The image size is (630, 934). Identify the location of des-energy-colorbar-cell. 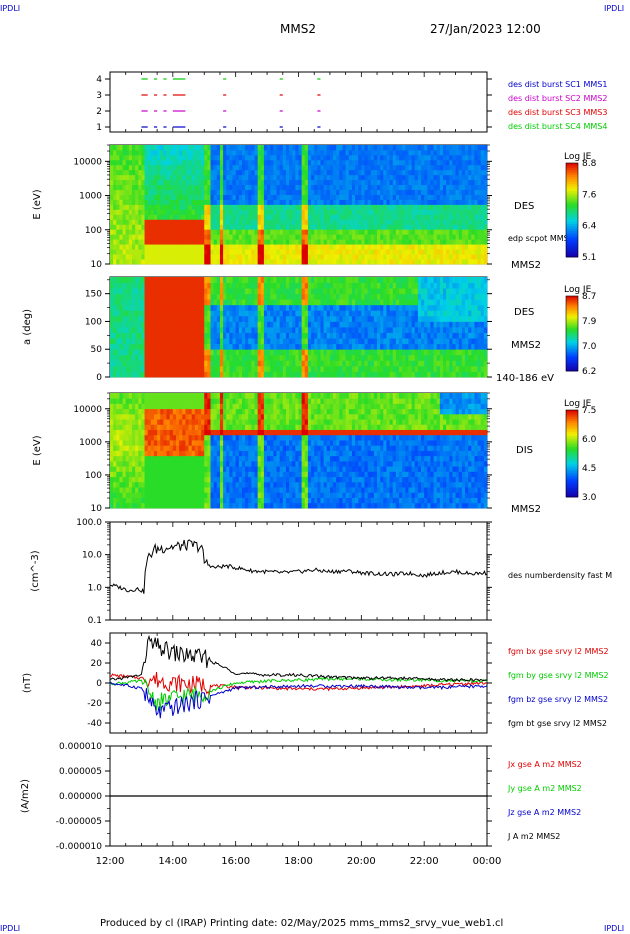
(572, 195).